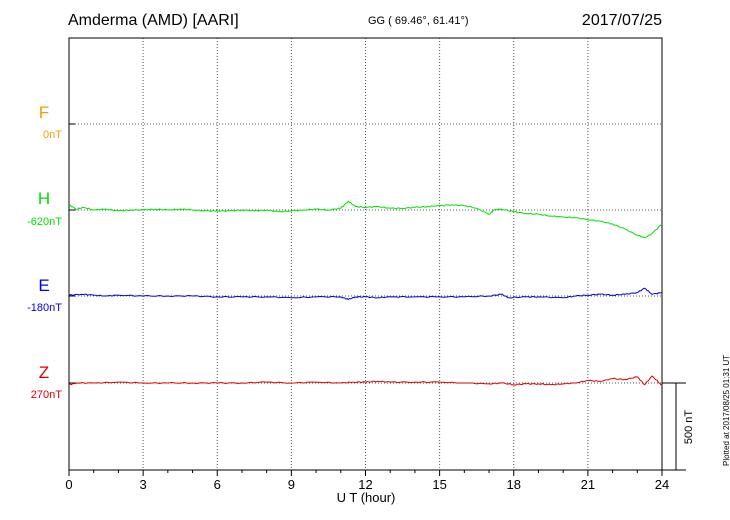  What do you see at coordinates (68, 484) in the screenshot?
I see `x-tick-label: 0` at bounding box center [68, 484].